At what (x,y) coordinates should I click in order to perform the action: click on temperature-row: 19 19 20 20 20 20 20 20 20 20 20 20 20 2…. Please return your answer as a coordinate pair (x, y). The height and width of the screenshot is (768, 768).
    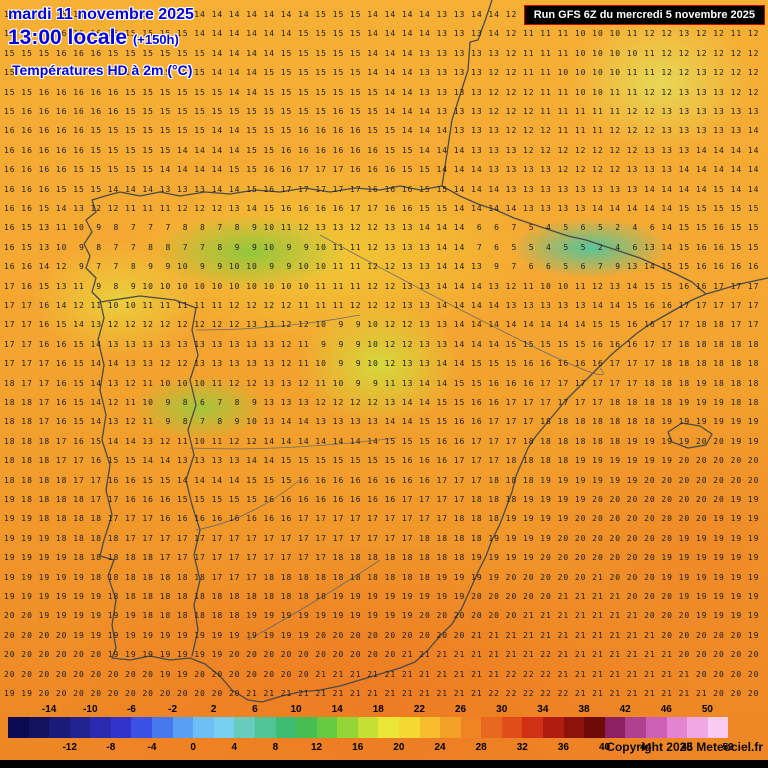
    Looking at the image, I should click on (382, 693).